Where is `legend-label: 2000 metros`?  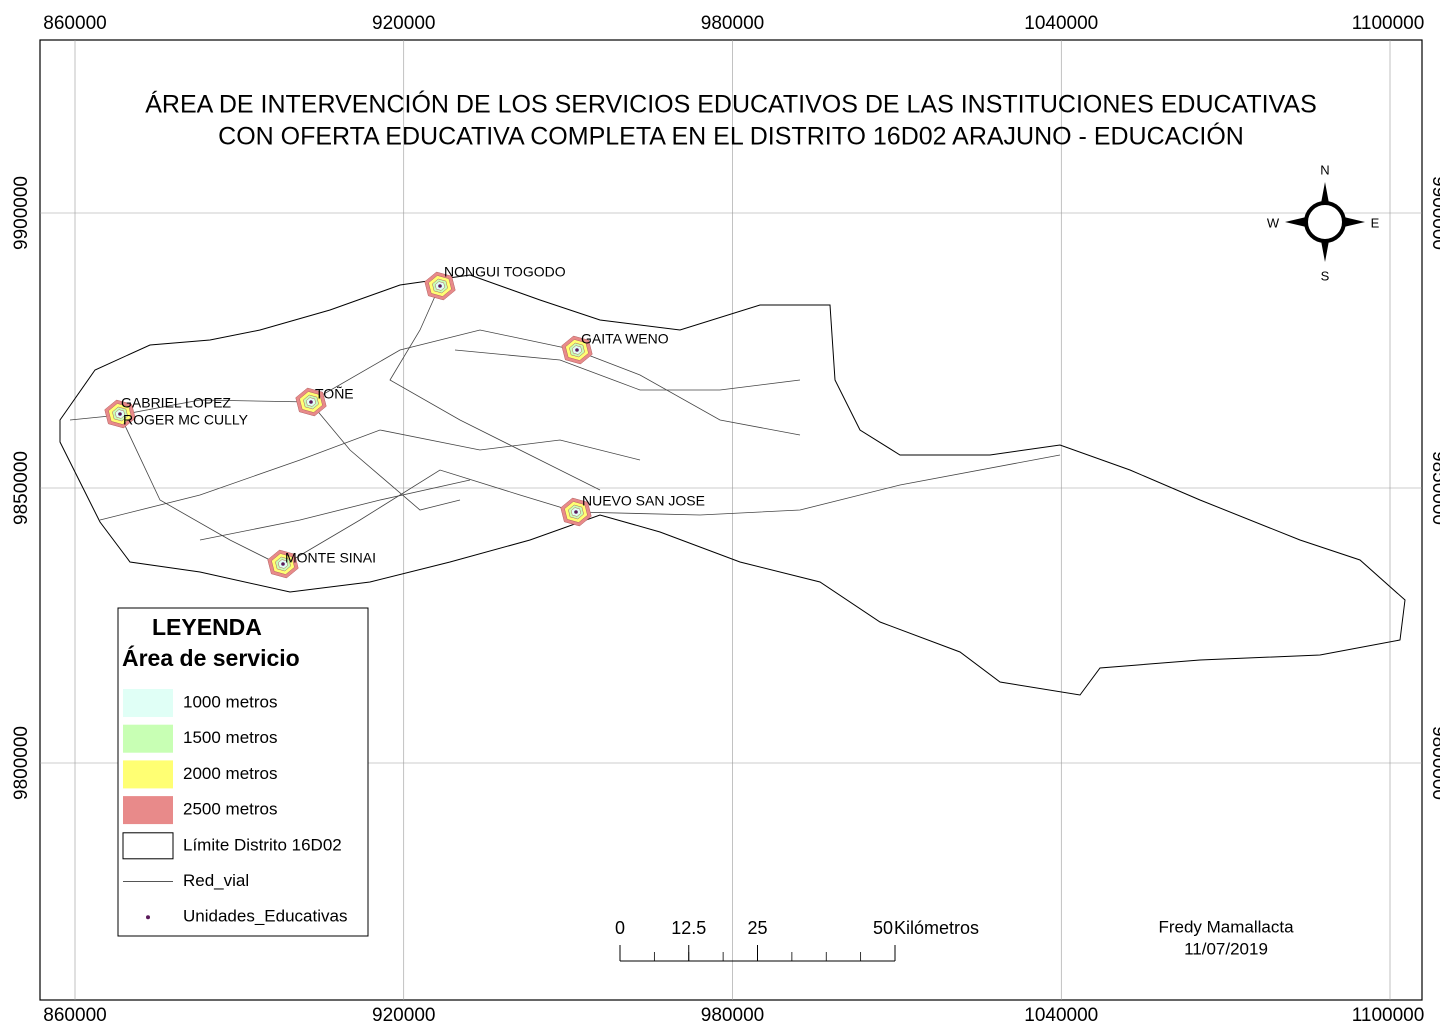
legend-label: 2000 metros is located at coordinates (230, 773).